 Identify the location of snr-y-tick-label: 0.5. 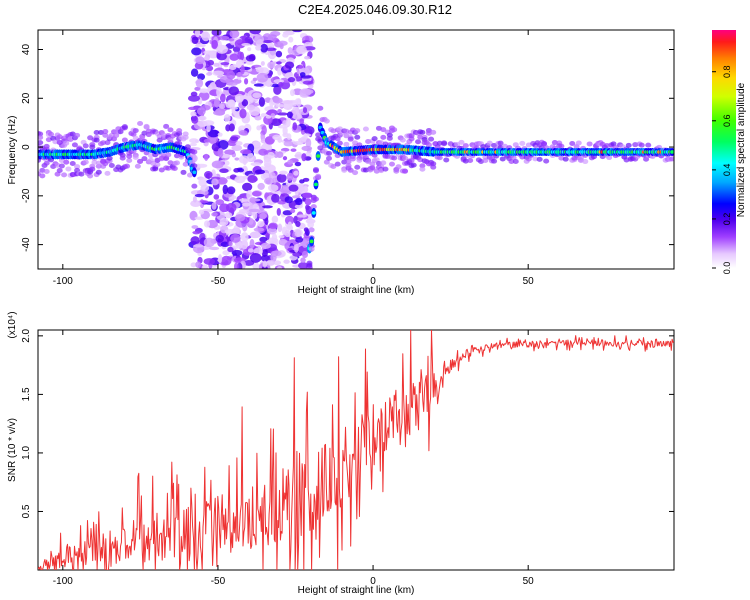
(26, 511).